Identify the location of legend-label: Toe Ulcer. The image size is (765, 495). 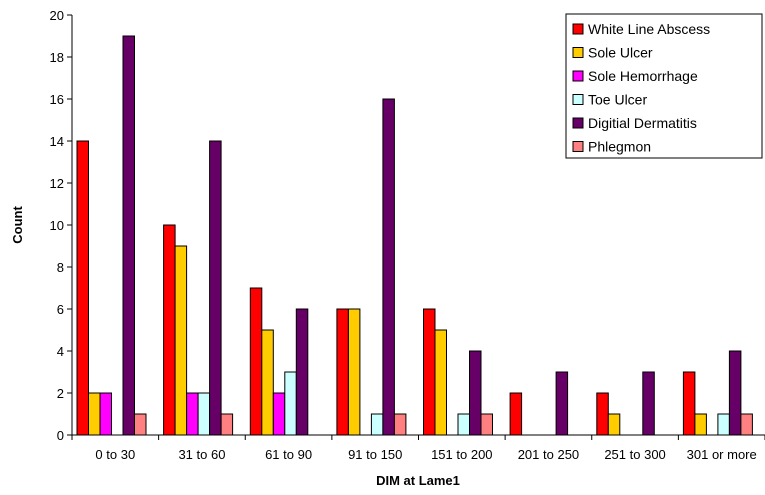
(617, 100).